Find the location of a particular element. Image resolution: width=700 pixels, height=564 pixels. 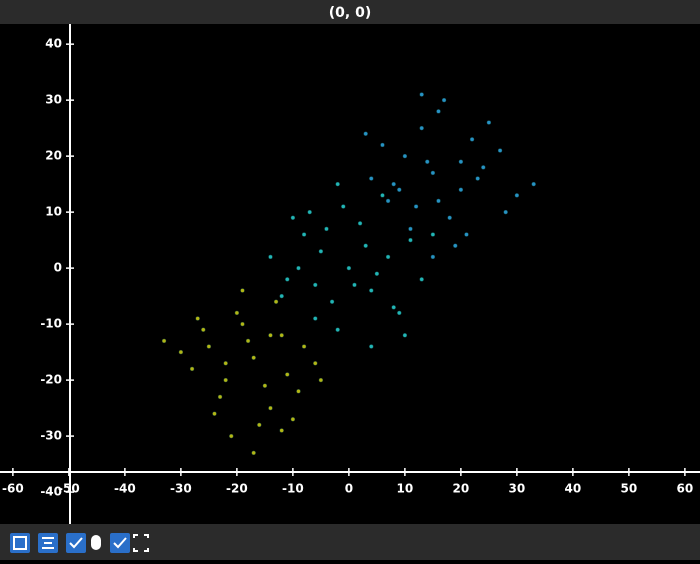

title-bar is located at coordinates (350, 12).